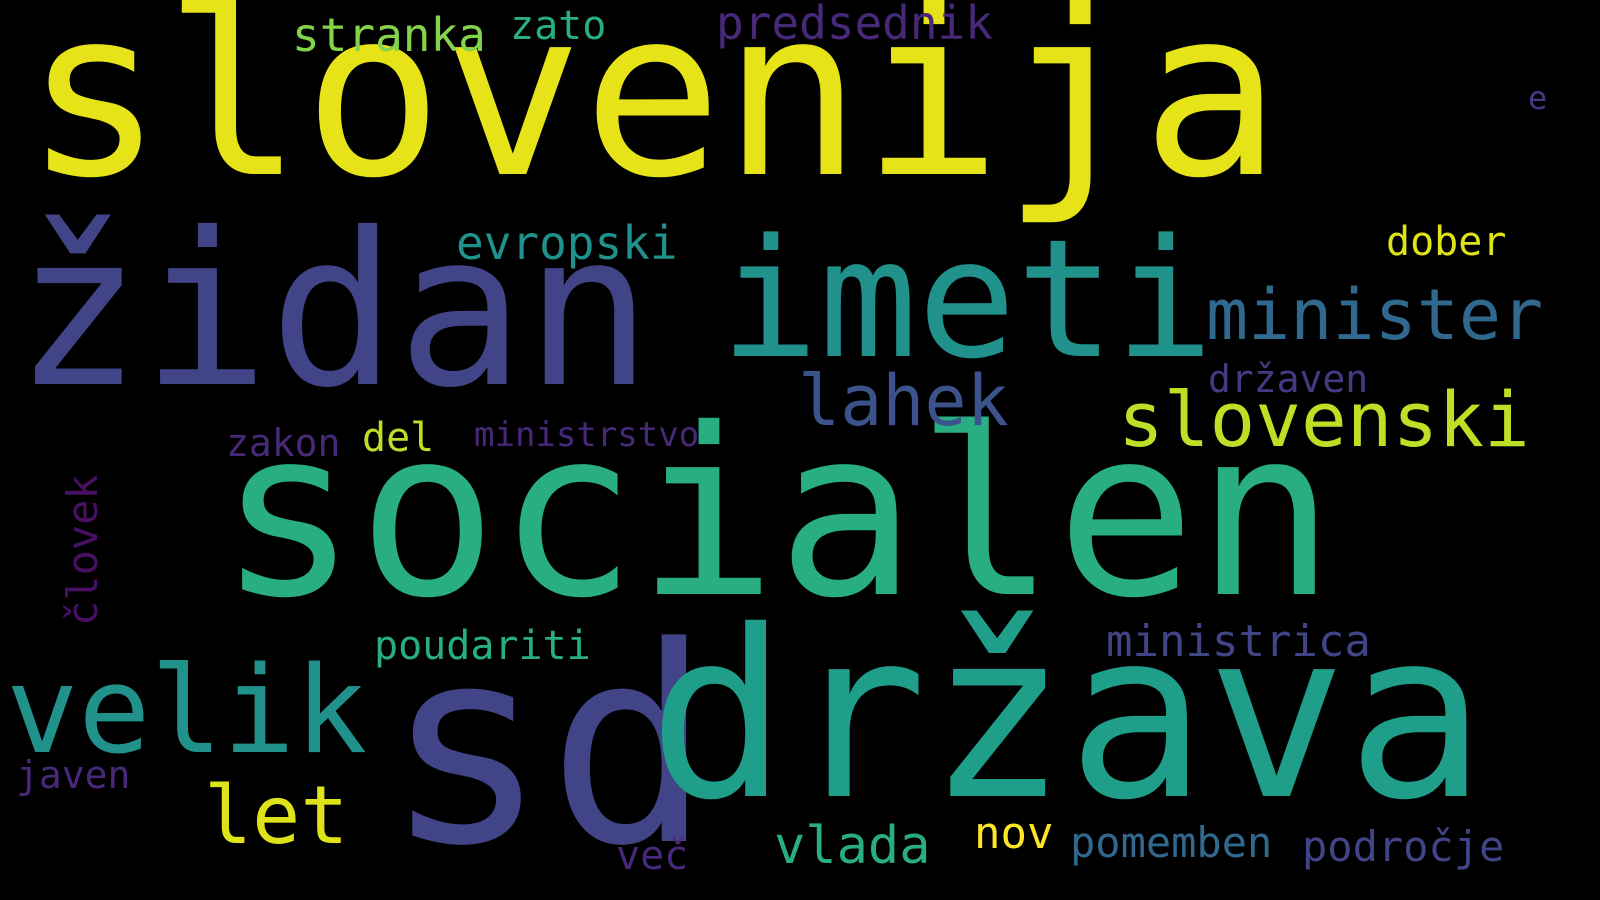 The width and height of the screenshot is (1600, 900). What do you see at coordinates (482, 646) in the screenshot?
I see `word-poudariti: poudariti` at bounding box center [482, 646].